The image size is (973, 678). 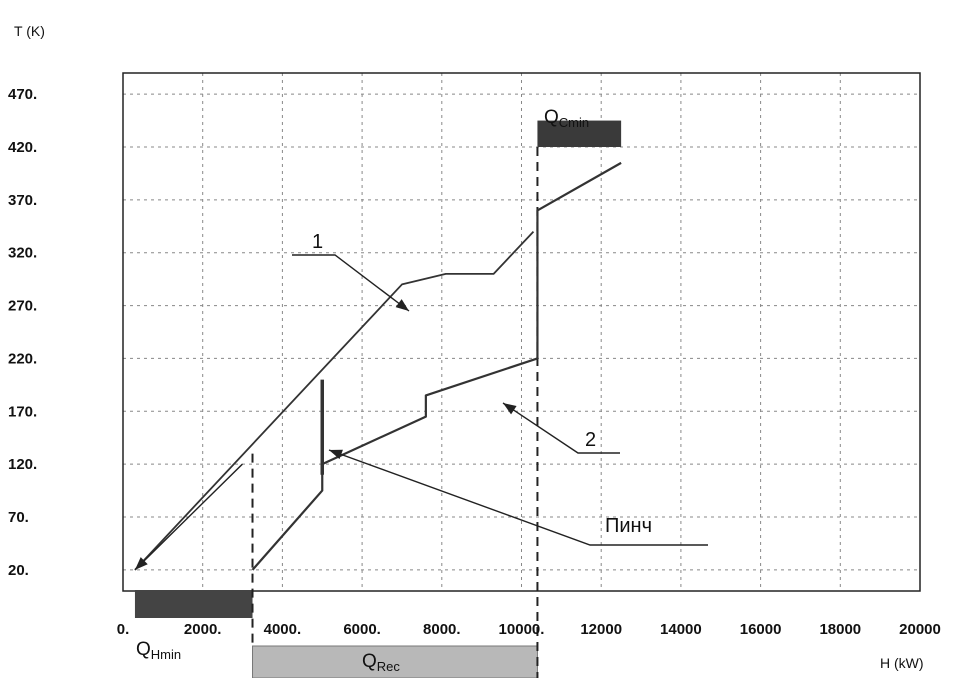 What do you see at coordinates (22, 147) in the screenshot?
I see `y-tick-label: 420.` at bounding box center [22, 147].